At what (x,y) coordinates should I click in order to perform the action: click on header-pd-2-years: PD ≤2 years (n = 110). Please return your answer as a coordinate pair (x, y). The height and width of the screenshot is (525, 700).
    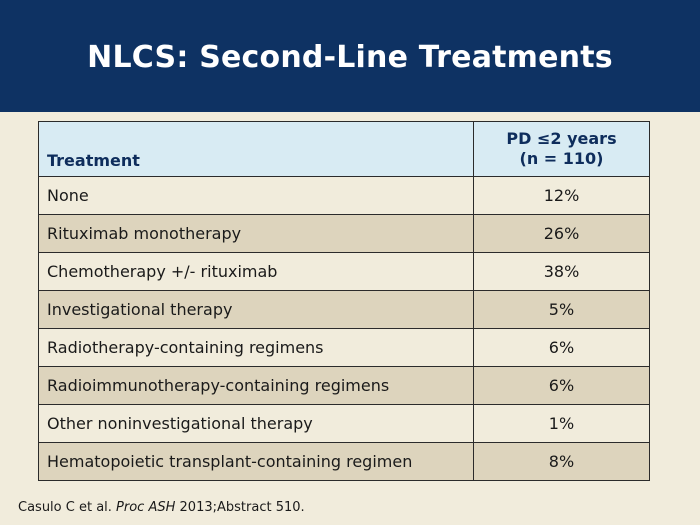
    Looking at the image, I should click on (561, 149).